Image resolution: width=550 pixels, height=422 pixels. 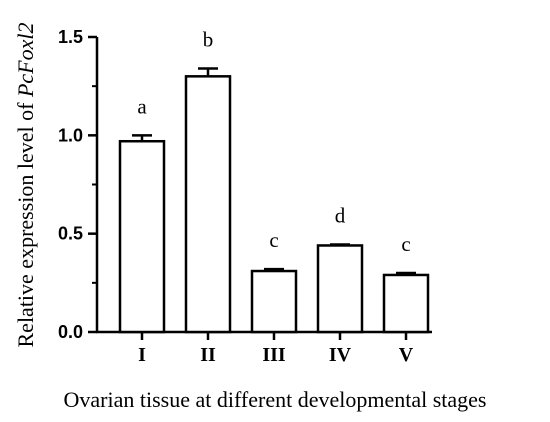 I want to click on x-axis: I II III IV V, so click(x=264, y=348).